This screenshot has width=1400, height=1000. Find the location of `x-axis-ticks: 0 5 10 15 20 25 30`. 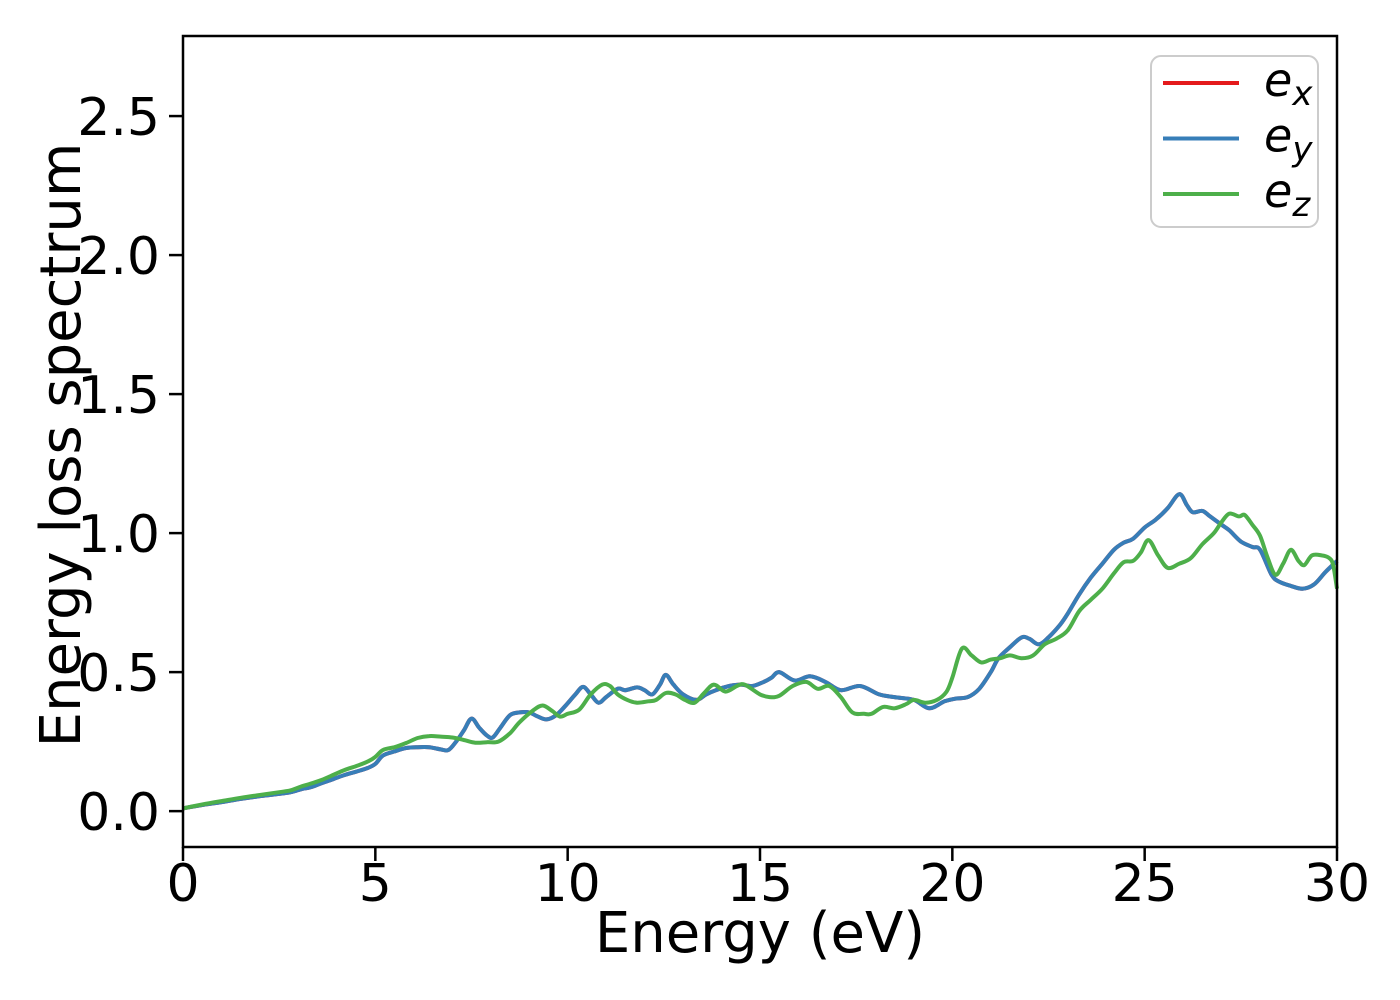

x-axis-ticks: 0 5 10 15 20 25 30 is located at coordinates (768, 880).